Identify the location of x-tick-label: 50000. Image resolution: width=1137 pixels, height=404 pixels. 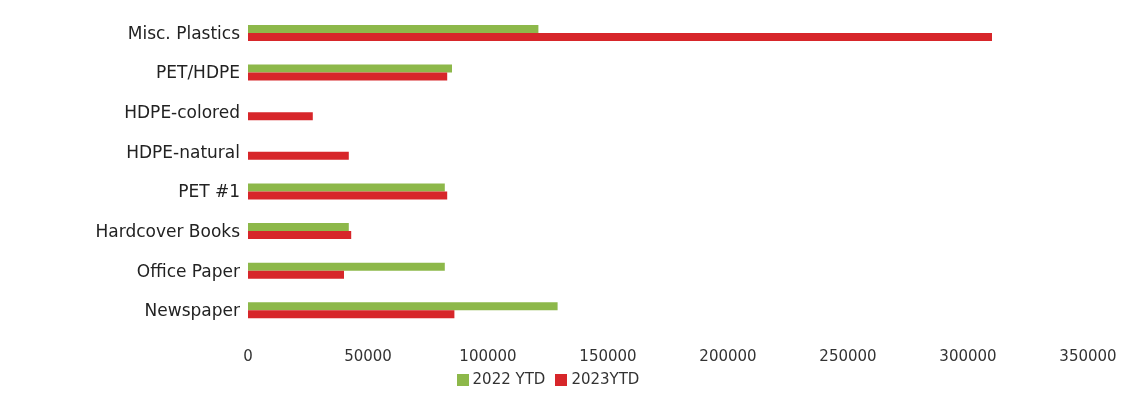
(368, 355).